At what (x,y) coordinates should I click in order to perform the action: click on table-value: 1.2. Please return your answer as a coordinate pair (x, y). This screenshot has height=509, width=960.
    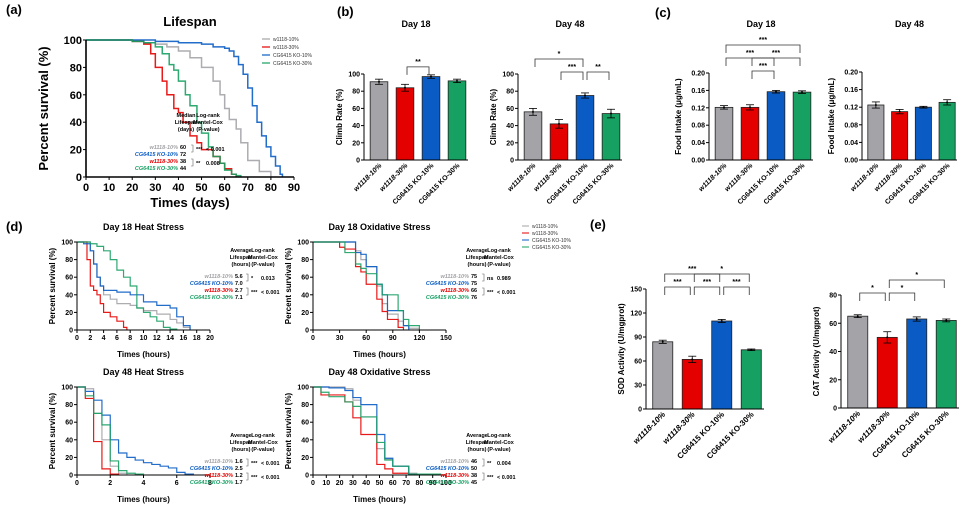
    Looking at the image, I should click on (239, 476).